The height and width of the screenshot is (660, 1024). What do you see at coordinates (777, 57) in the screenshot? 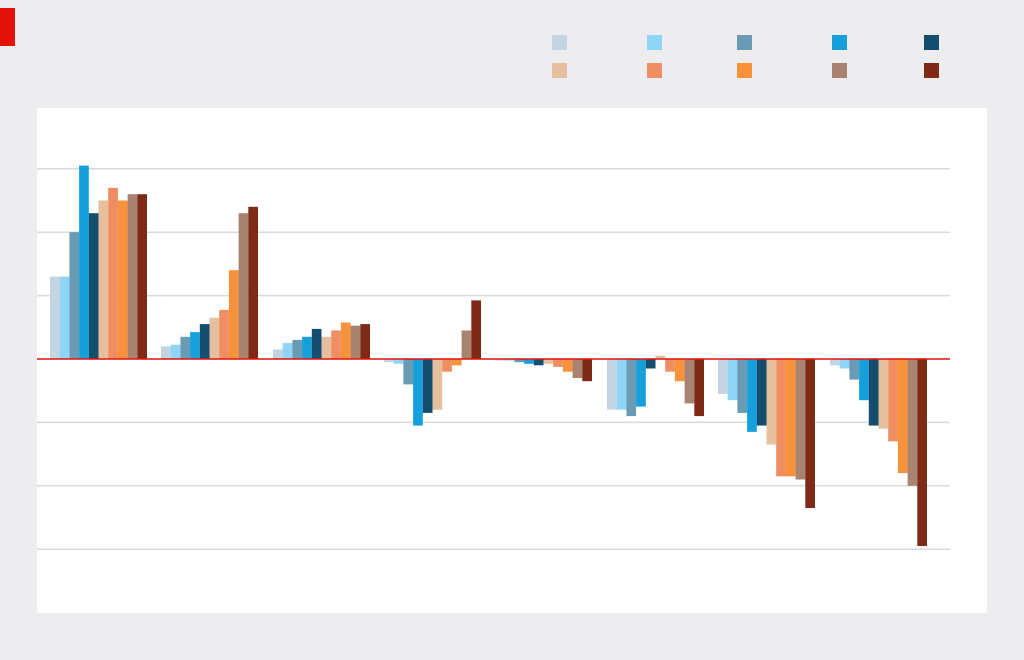
I see `chart-legend` at bounding box center [777, 57].